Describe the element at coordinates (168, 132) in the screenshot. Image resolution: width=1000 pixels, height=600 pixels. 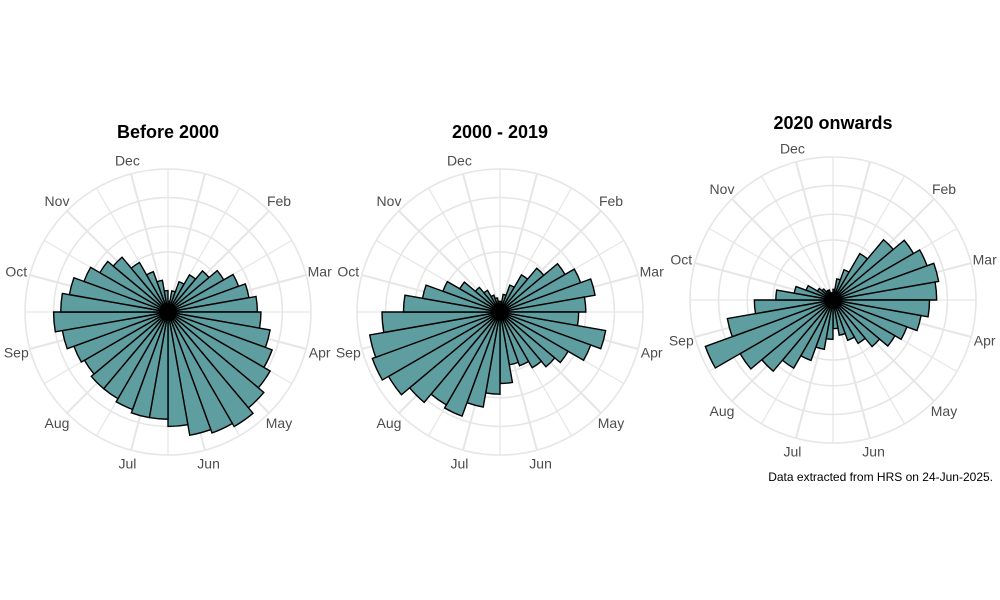
I see `chart-title: Before 2000` at that location.